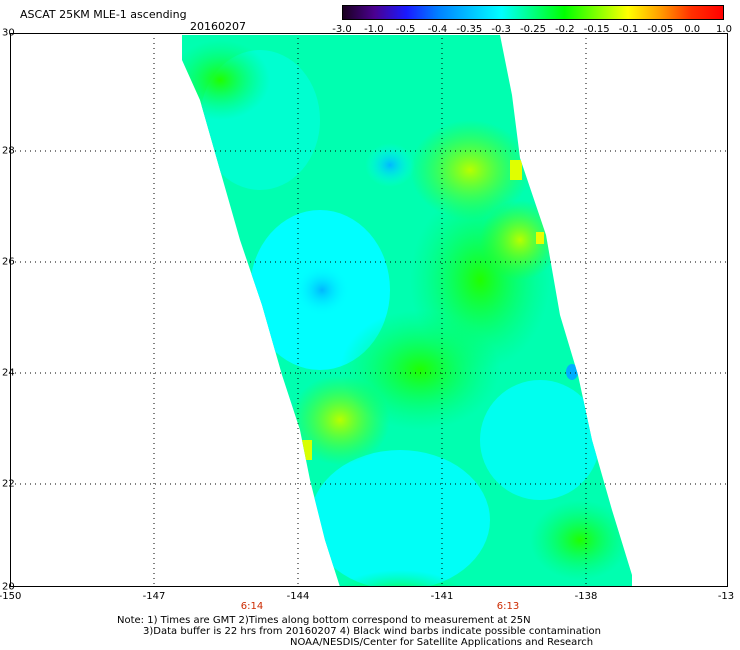 The height and width of the screenshot is (650, 740). Describe the element at coordinates (660, 29) in the screenshot. I see `colorbar-label: -0.05` at that location.